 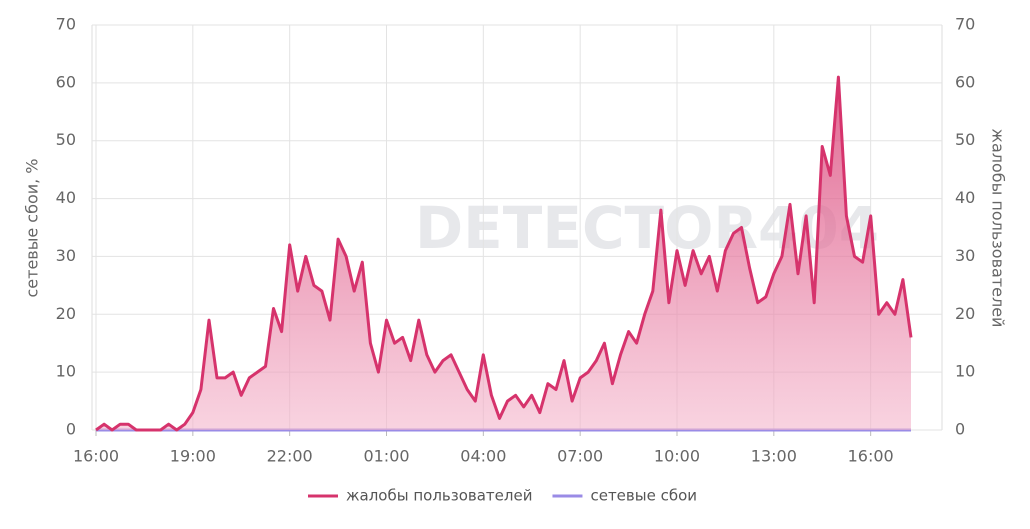 I want to click on y2-axis-title: жалобы пользователей, so click(x=998, y=228).